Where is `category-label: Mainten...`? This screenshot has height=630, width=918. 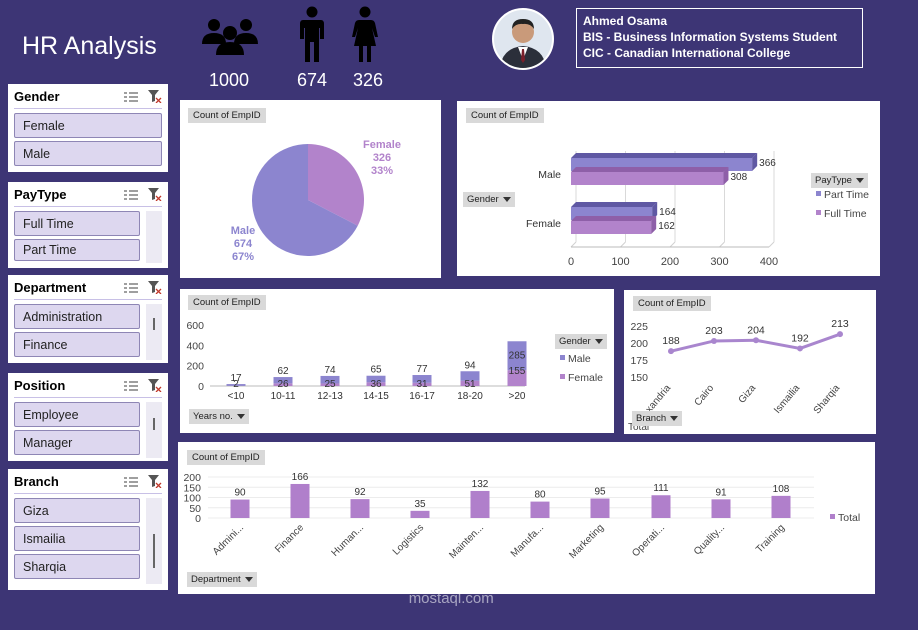 category-label: Mainten... is located at coordinates (466, 541).